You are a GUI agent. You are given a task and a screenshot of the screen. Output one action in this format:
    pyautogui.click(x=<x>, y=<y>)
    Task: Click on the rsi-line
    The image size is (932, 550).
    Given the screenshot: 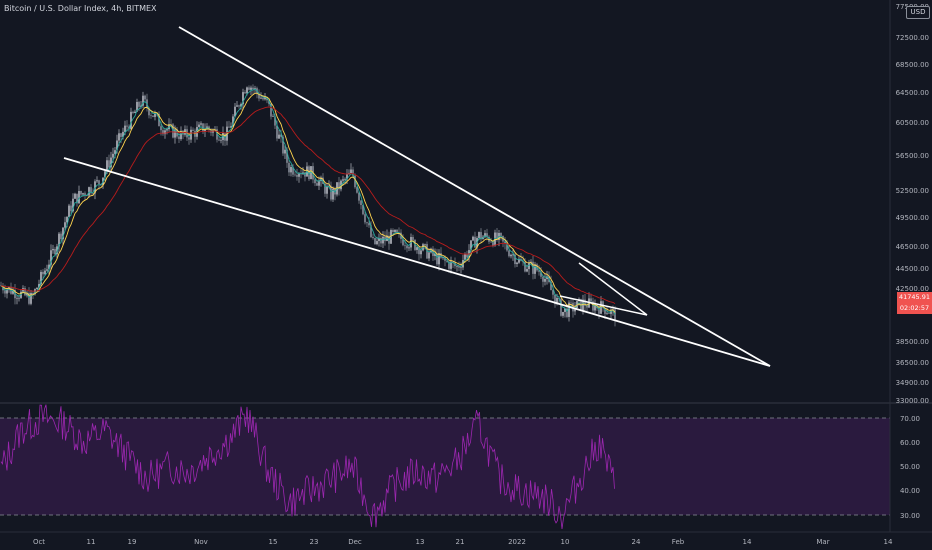 What is the action you would take?
    pyautogui.click(x=307, y=466)
    